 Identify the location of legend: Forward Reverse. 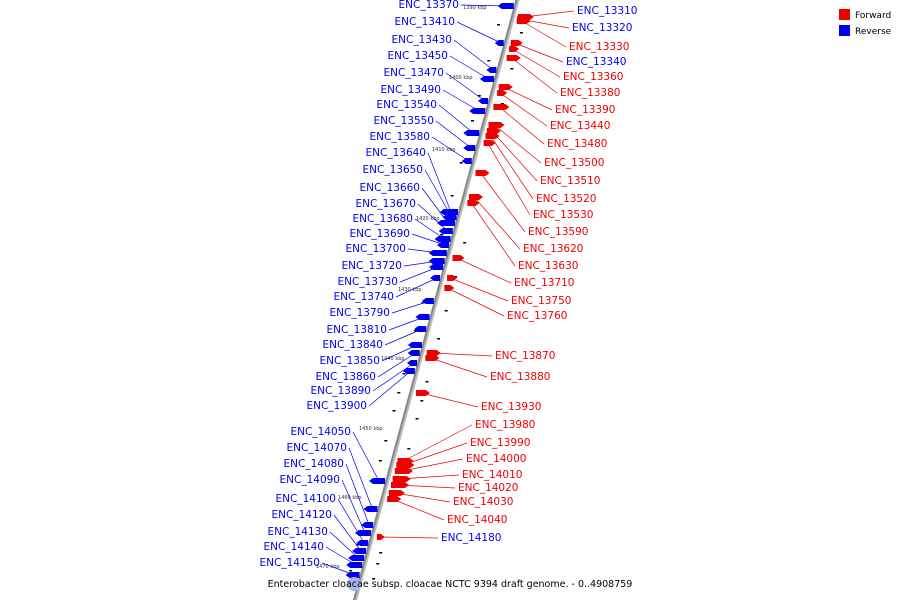
(865, 23).